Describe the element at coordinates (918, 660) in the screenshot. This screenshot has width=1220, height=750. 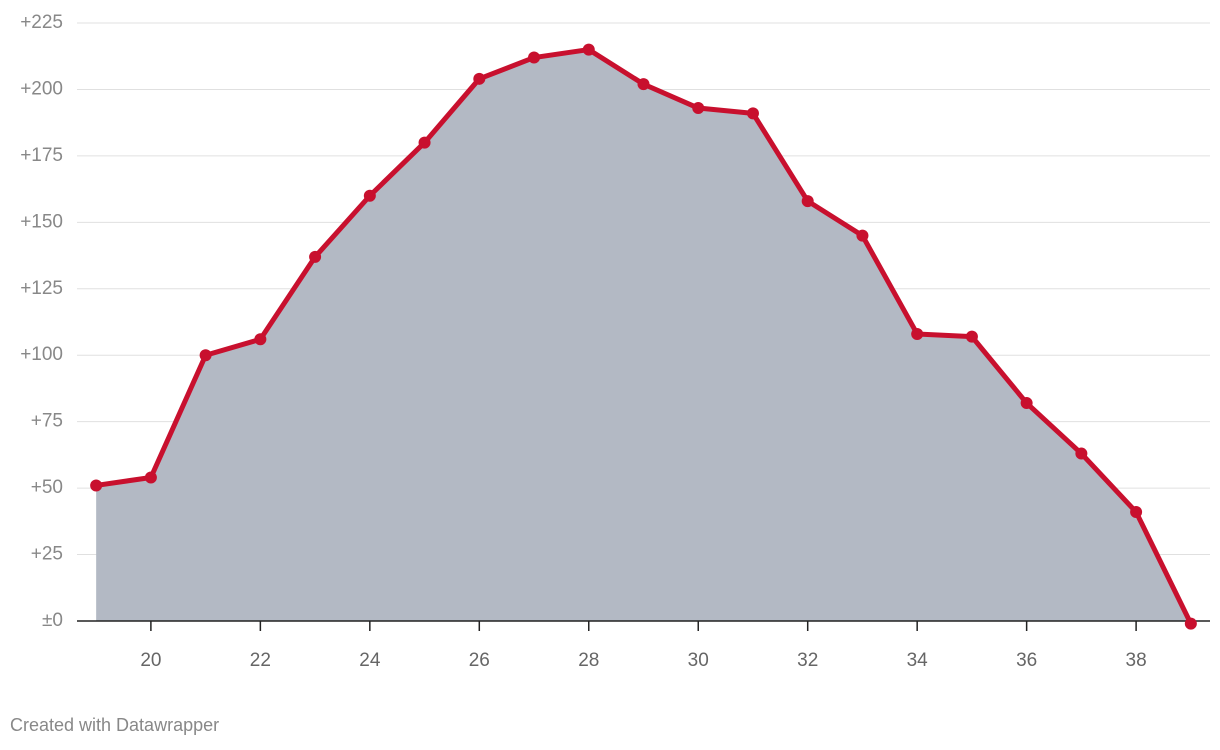
I see `x-tick-label: 34` at that location.